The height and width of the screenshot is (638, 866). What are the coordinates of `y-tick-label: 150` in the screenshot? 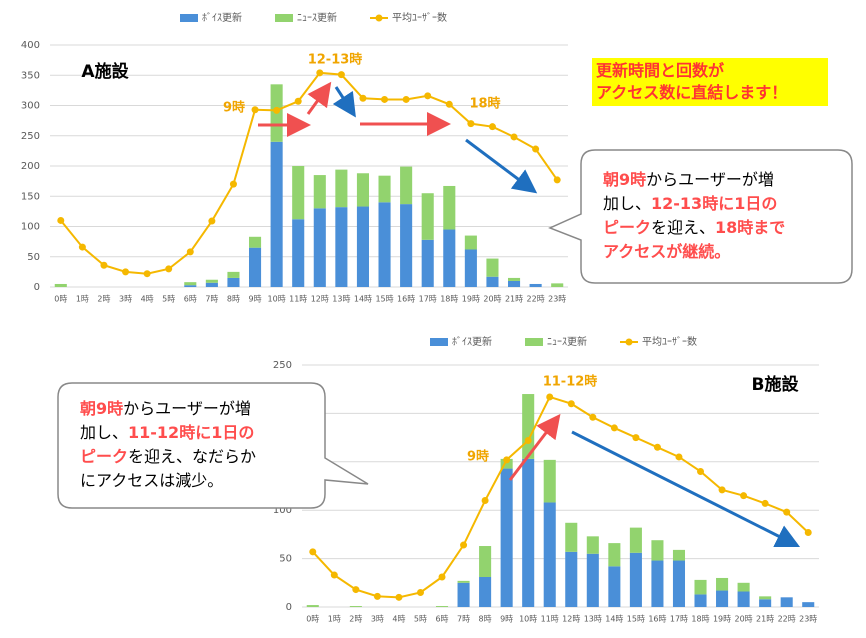 It's located at (30, 196).